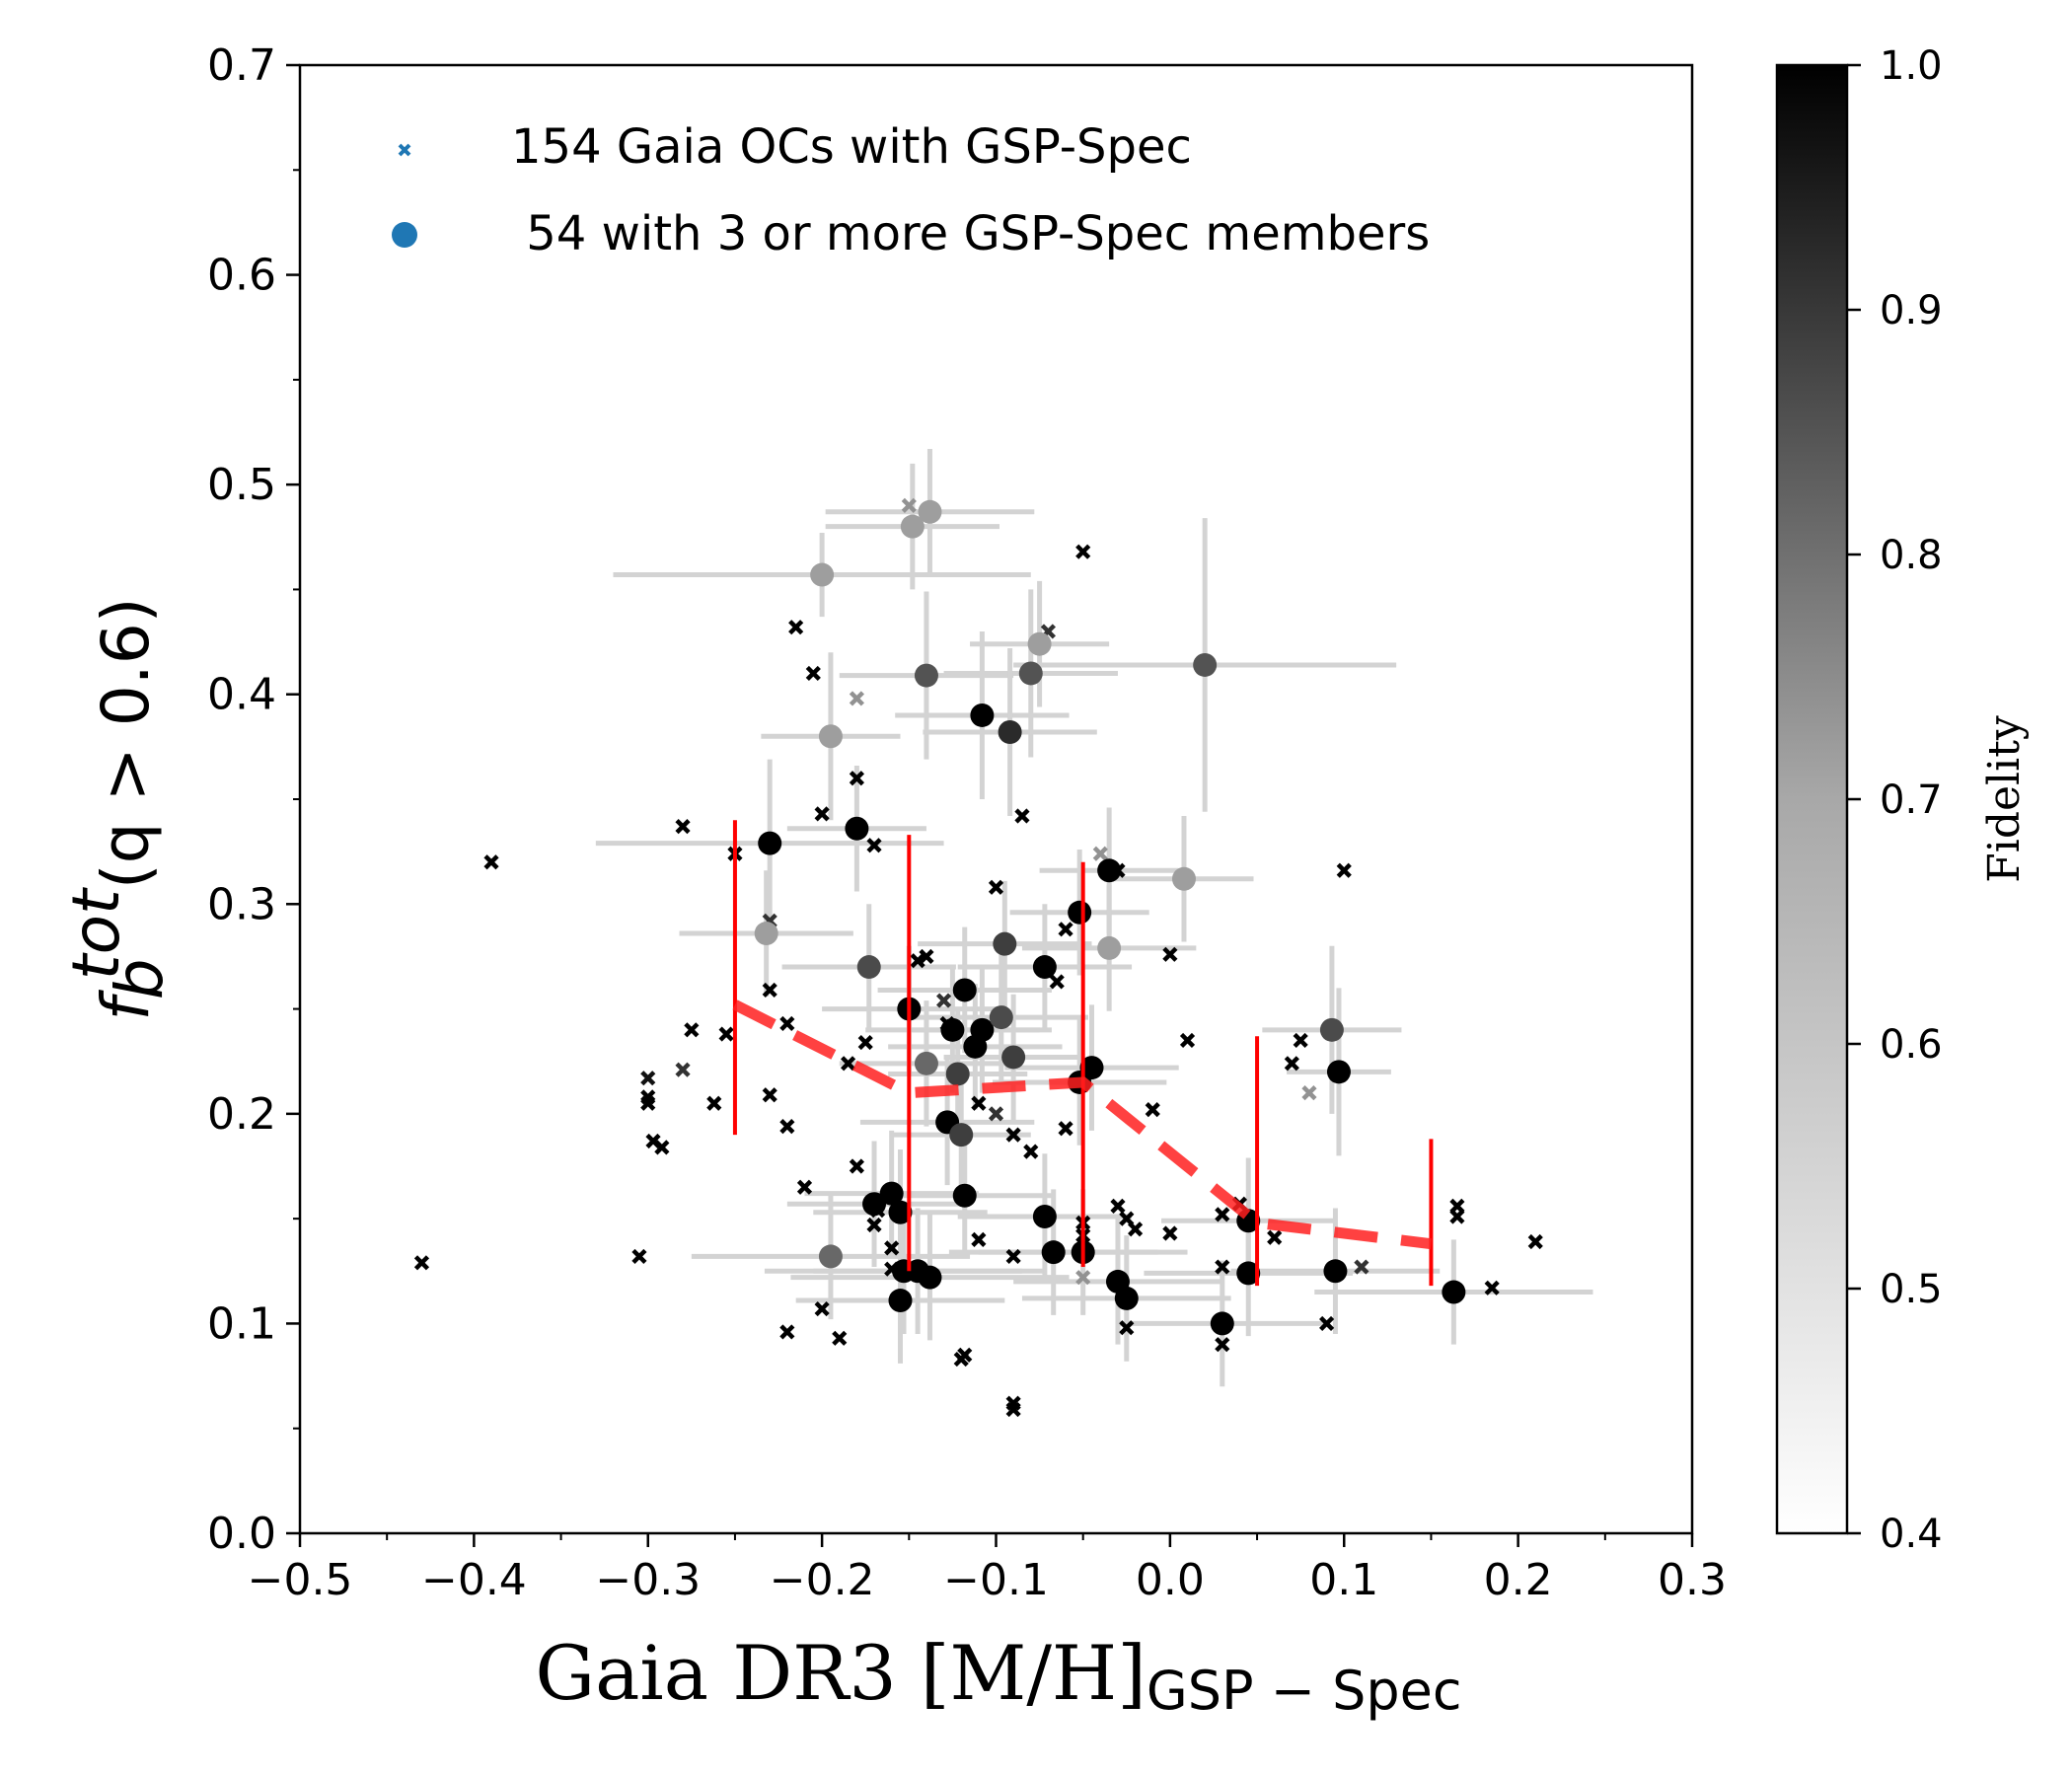  I want to click on y-tick-label: 0.6, so click(242, 276).